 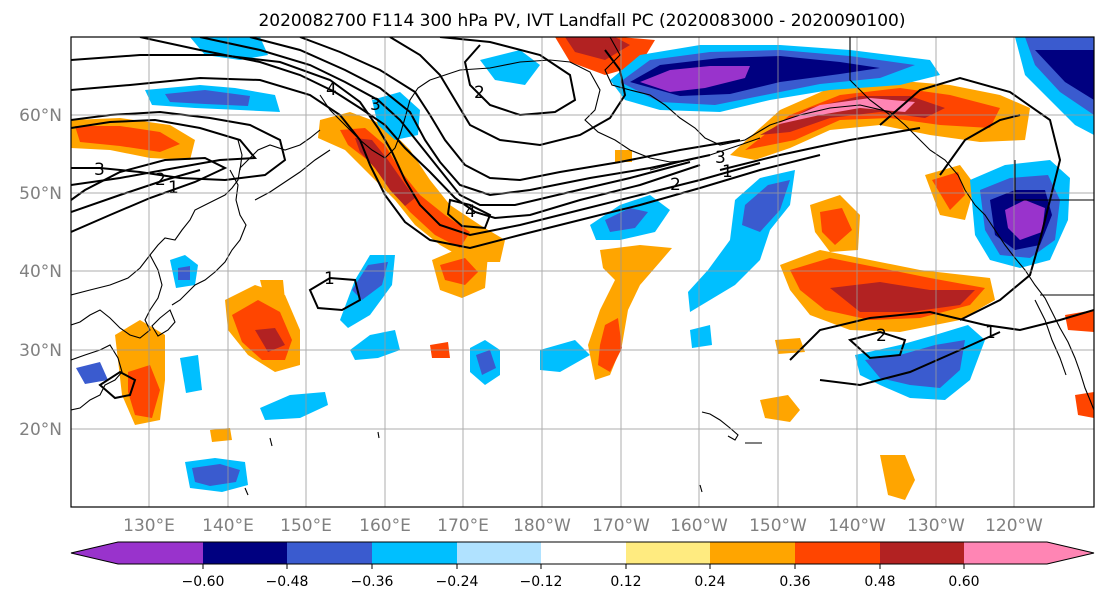 I want to click on colorbar-tick-label: 0.24, so click(x=709, y=582).